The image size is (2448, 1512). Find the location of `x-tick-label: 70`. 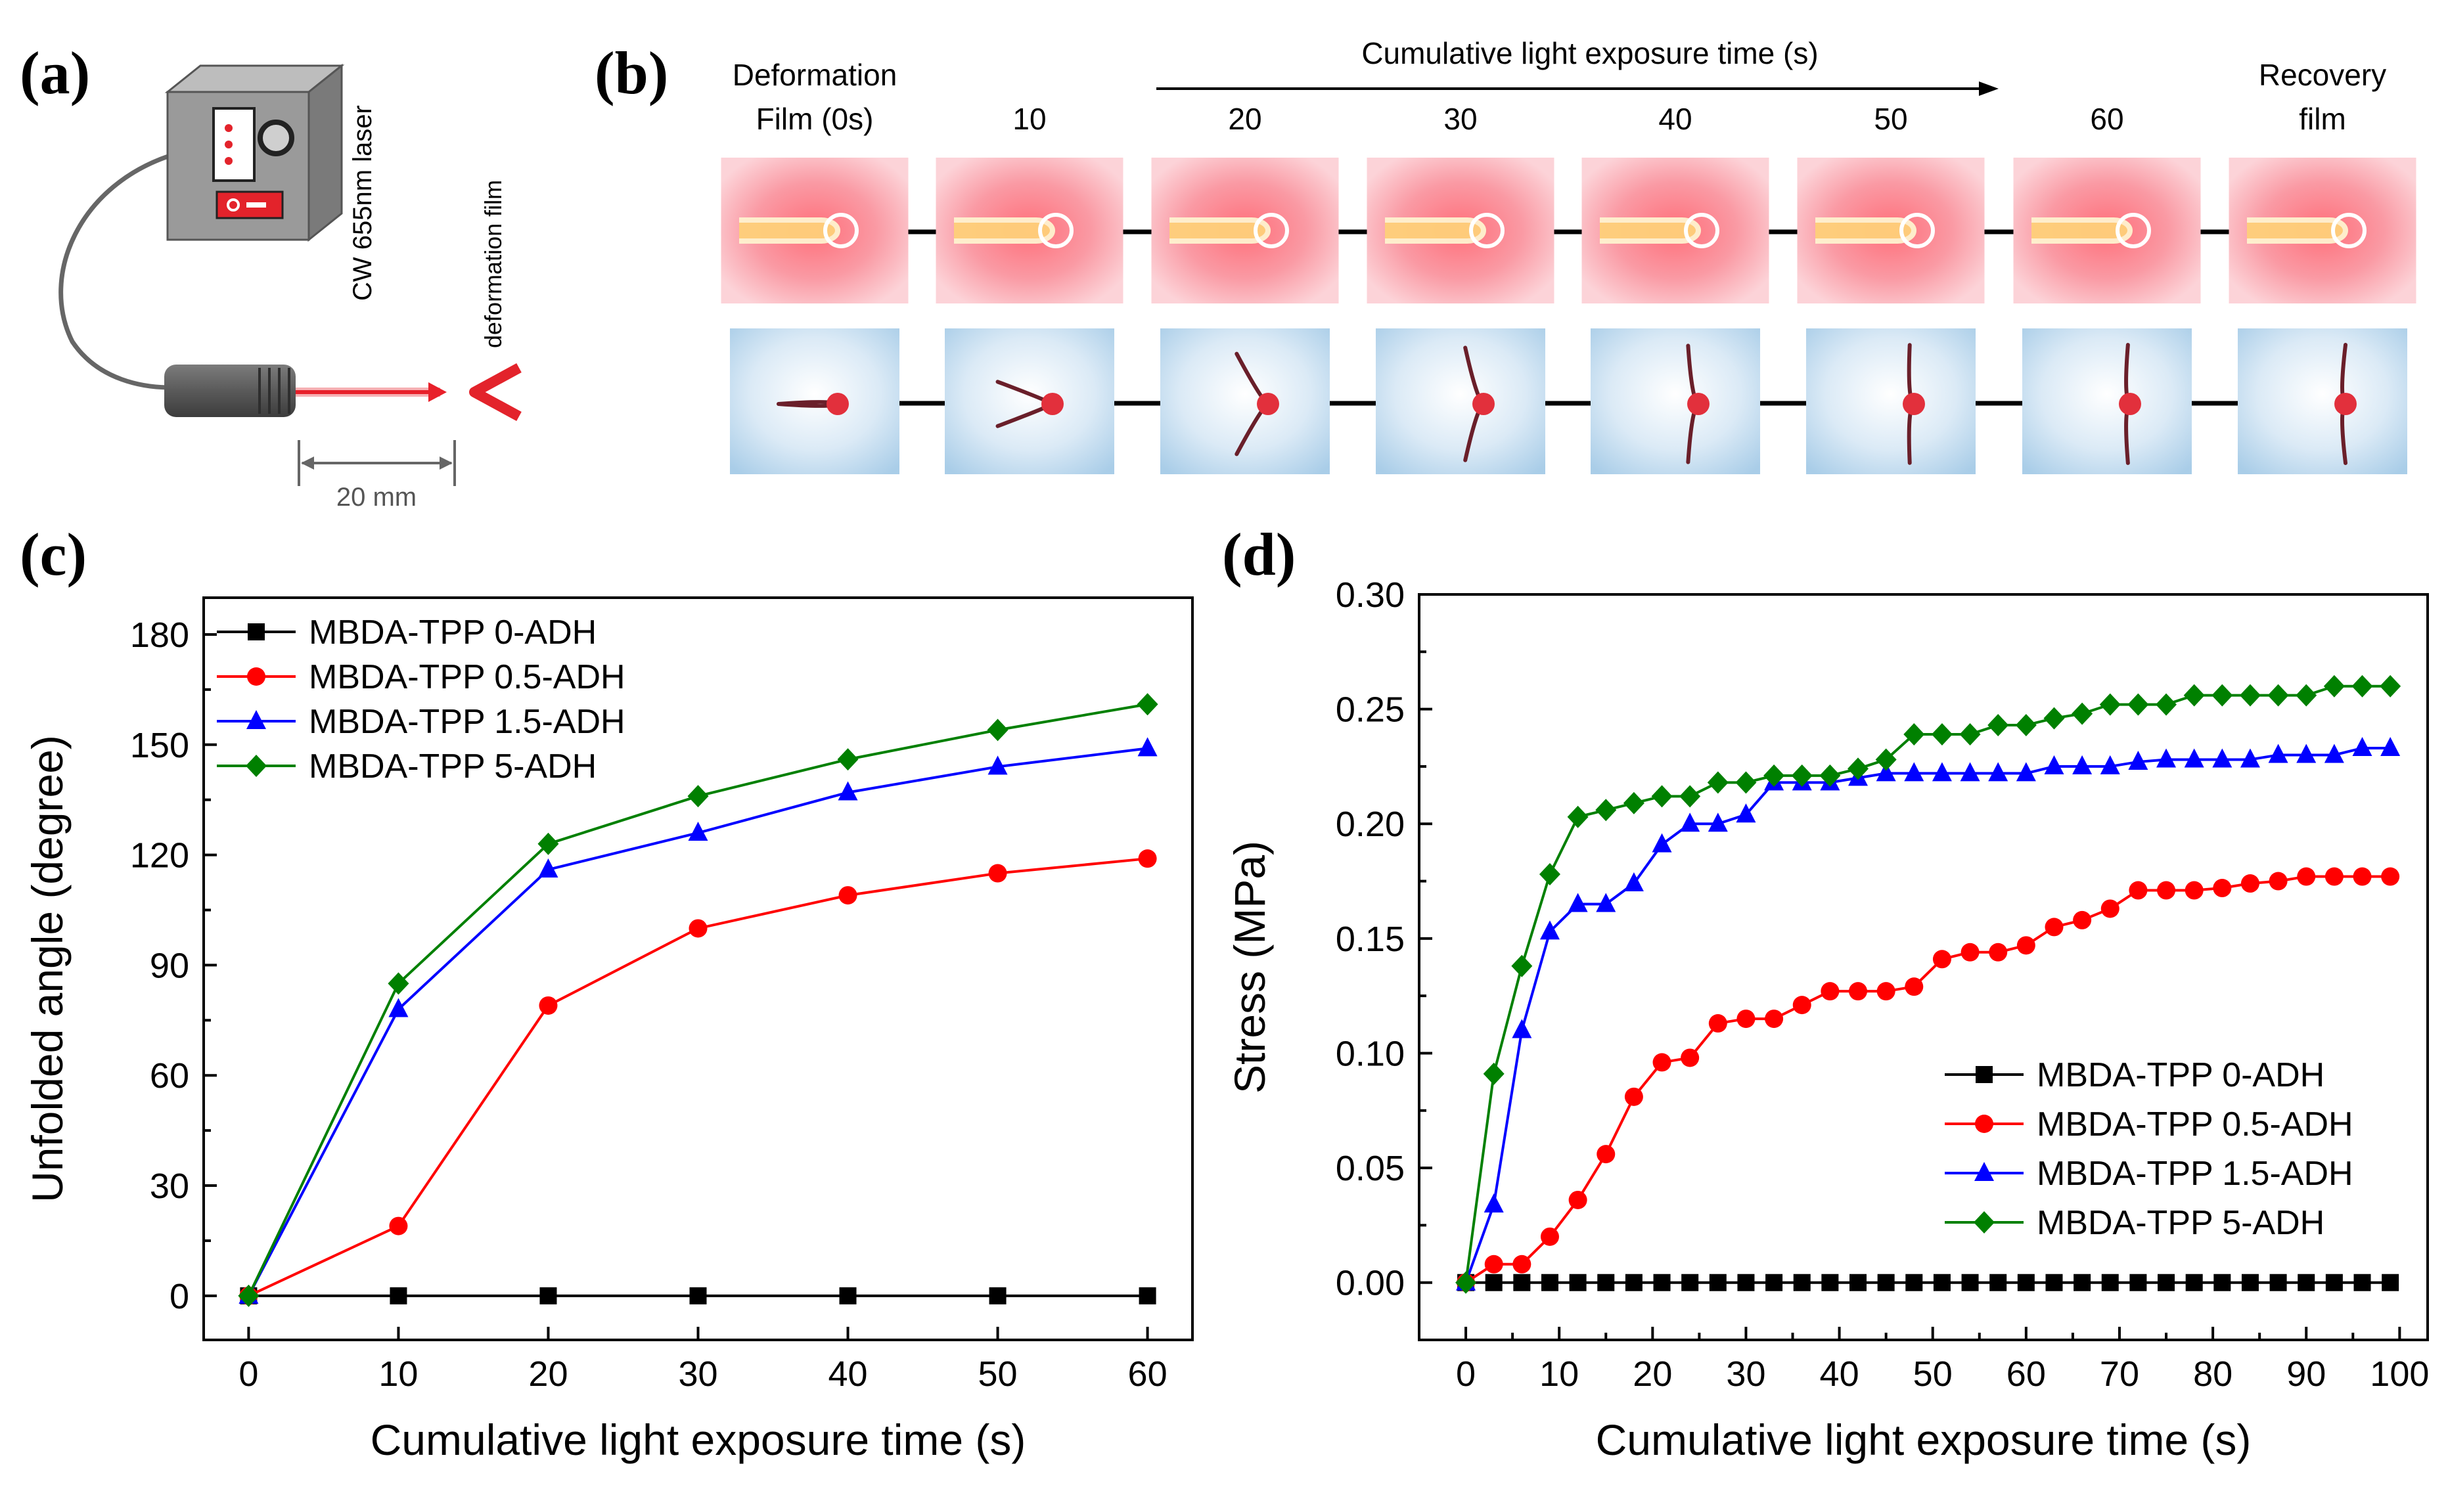

x-tick-label: 70 is located at coordinates (2119, 1374).